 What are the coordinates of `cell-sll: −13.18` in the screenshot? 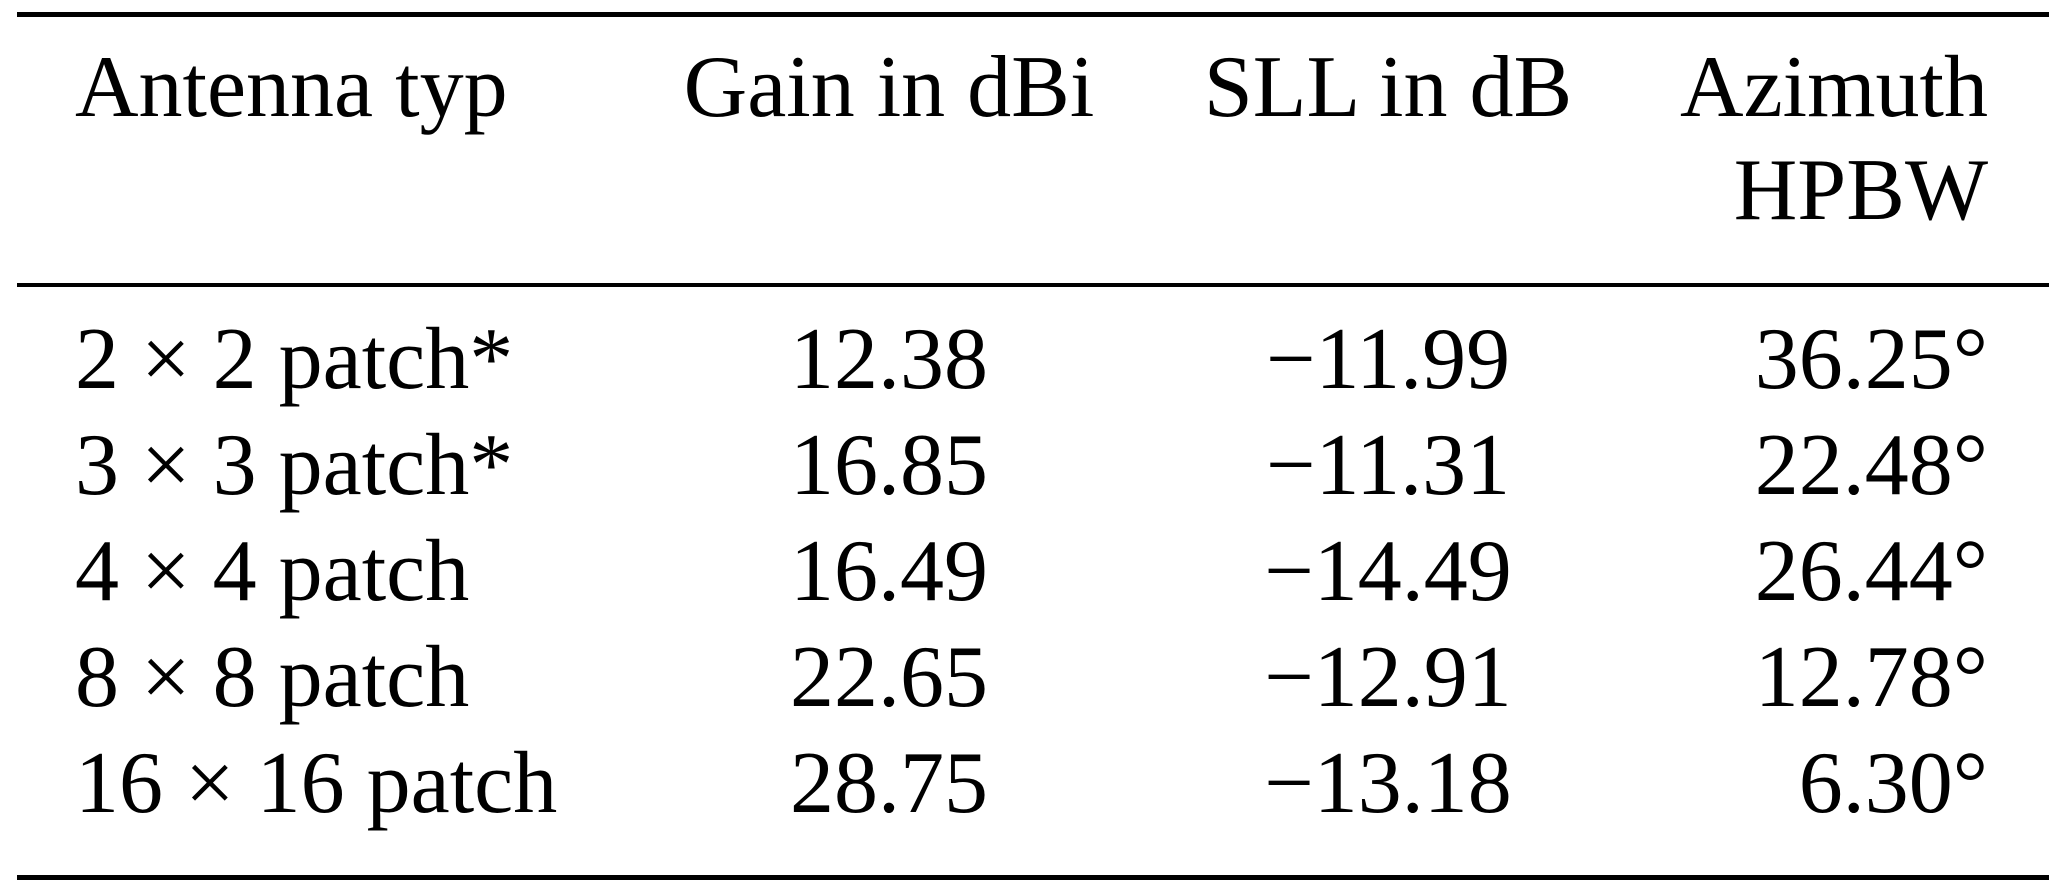 It's located at (1388, 783).